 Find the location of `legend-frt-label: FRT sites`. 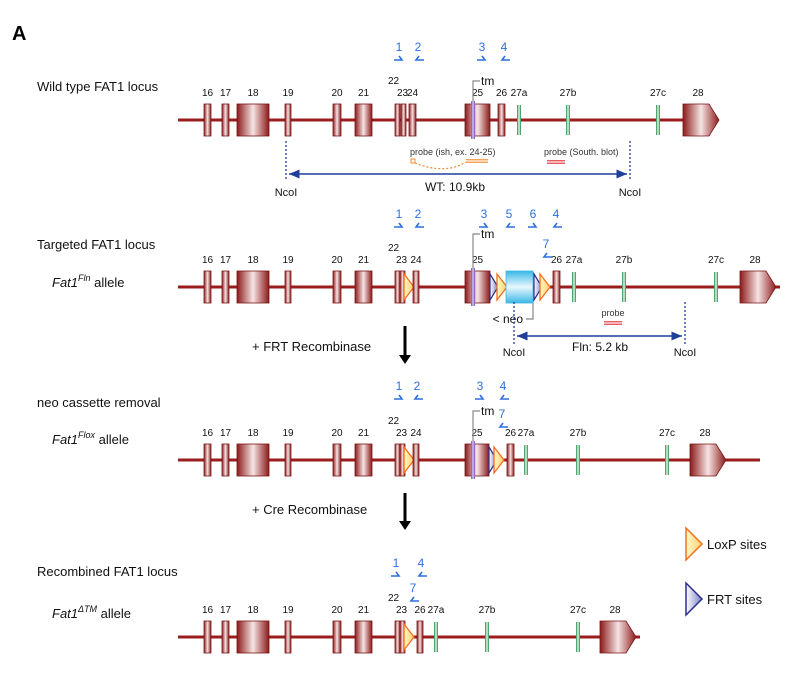

legend-frt-label: FRT sites is located at coordinates (735, 599).